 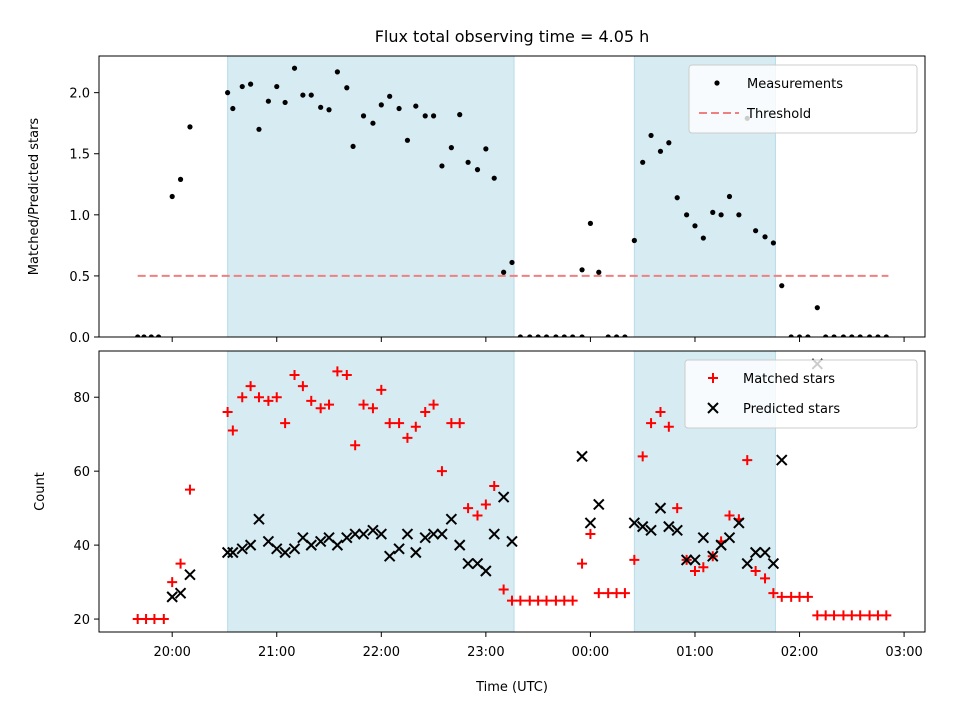 I want to click on legend-predicted-marker, so click(x=713, y=408).